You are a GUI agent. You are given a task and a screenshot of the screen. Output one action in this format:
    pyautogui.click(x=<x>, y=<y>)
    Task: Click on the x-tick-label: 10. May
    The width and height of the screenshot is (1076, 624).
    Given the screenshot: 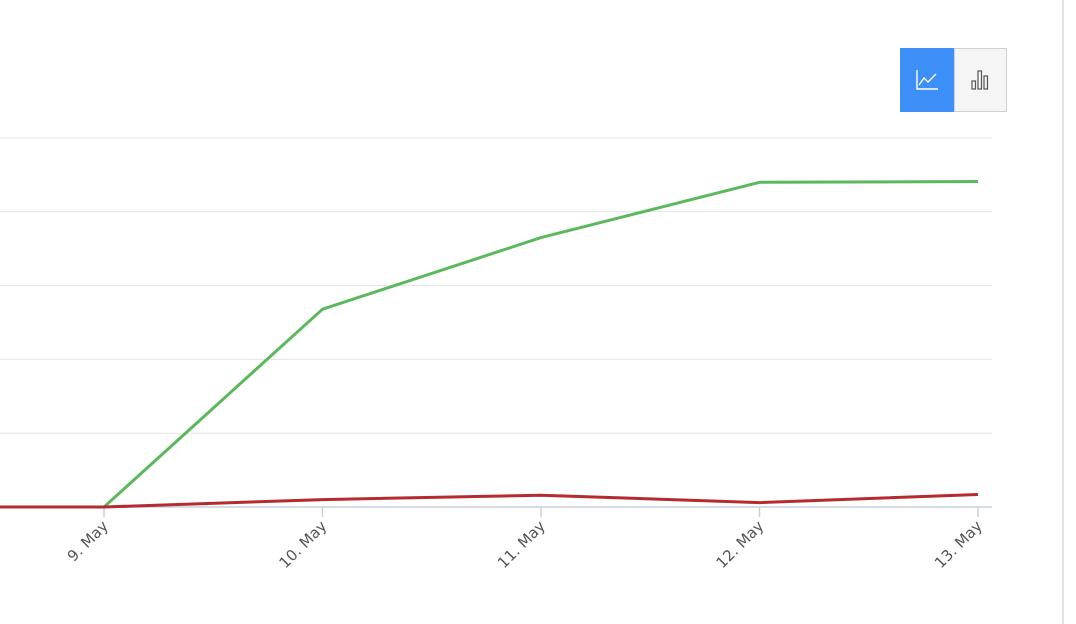 What is the action you would take?
    pyautogui.click(x=302, y=544)
    